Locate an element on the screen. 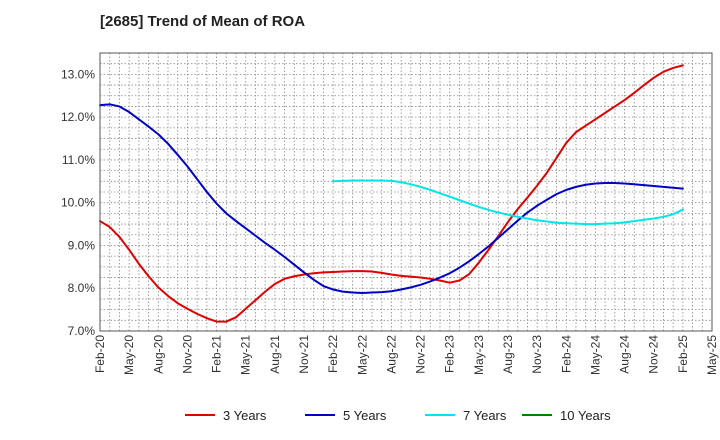 The width and height of the screenshot is (720, 440). x-tick-label: May-20 is located at coordinates (129, 355).